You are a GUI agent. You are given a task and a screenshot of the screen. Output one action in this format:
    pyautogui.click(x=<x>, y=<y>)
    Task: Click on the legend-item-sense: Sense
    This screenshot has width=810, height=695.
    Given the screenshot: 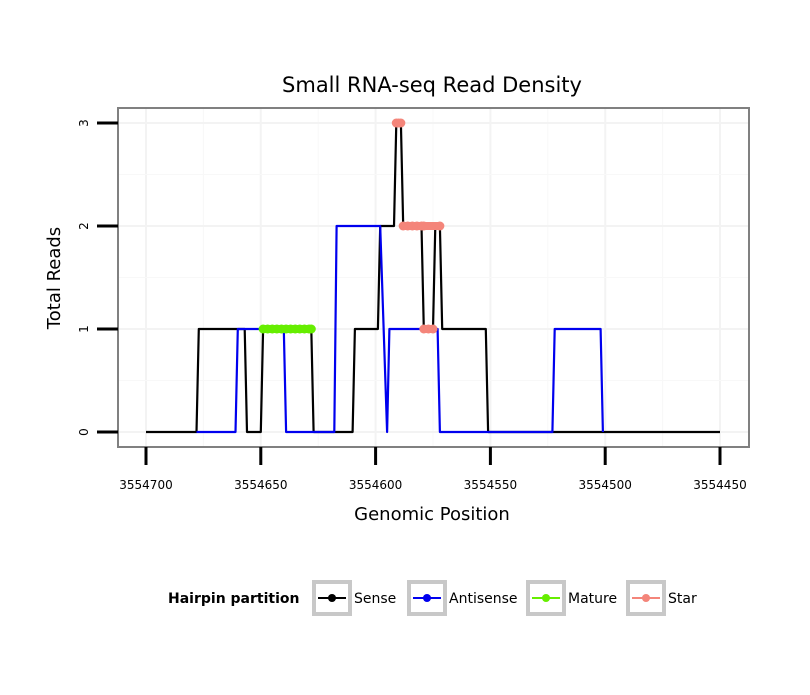 What is the action you would take?
    pyautogui.click(x=354, y=598)
    